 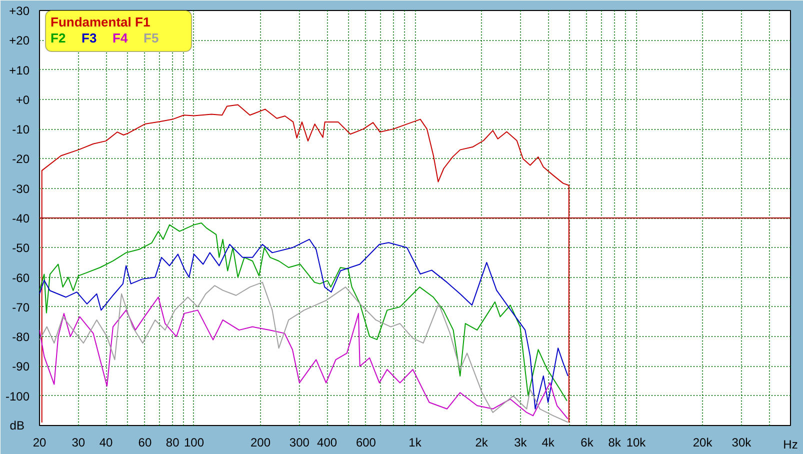 I want to click on text: F3, so click(x=89, y=38).